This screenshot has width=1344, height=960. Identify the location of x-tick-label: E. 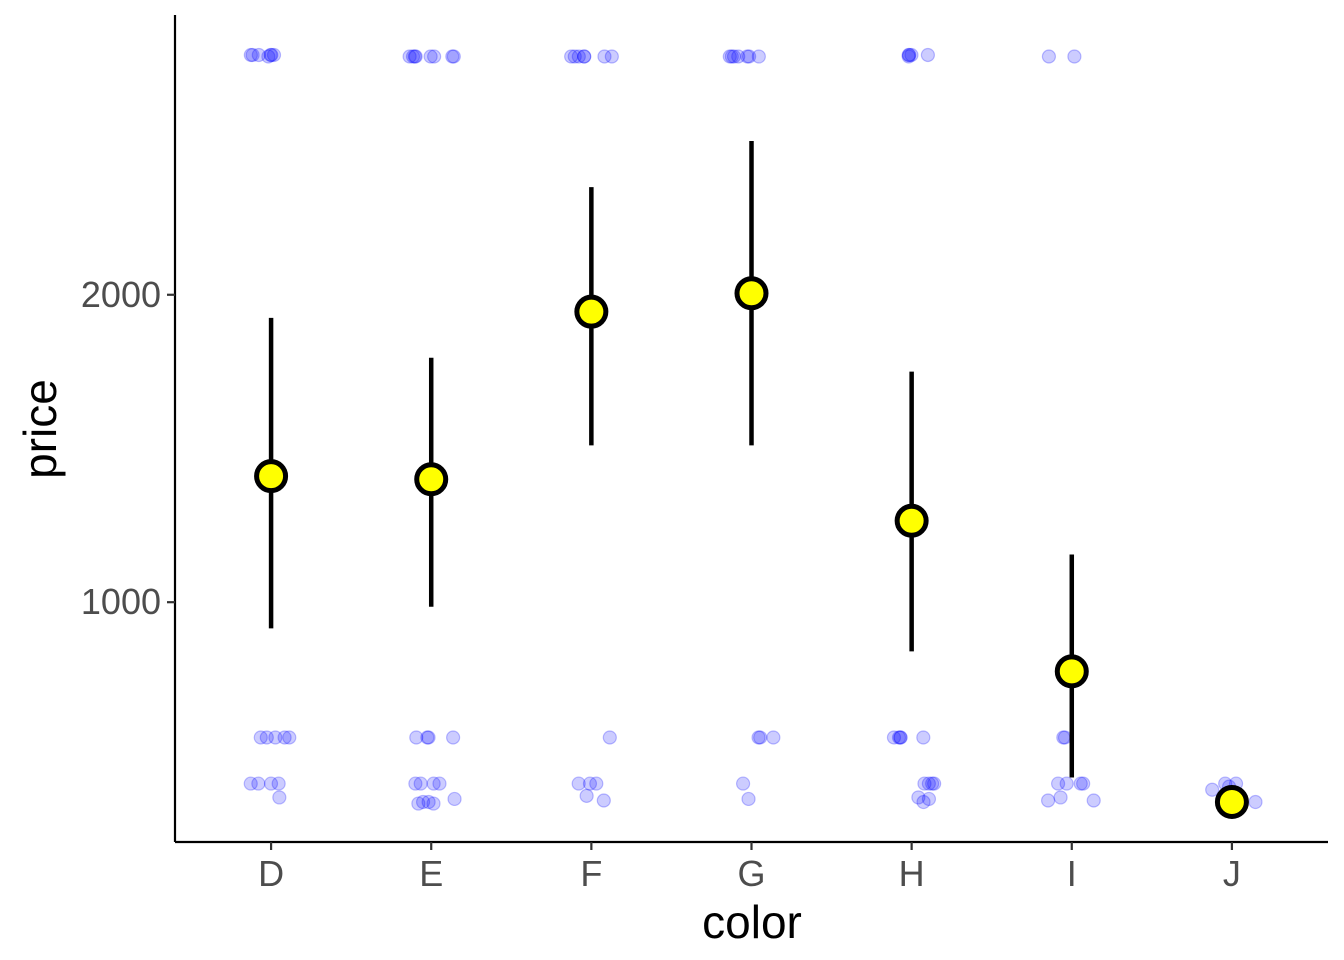
(431, 873).